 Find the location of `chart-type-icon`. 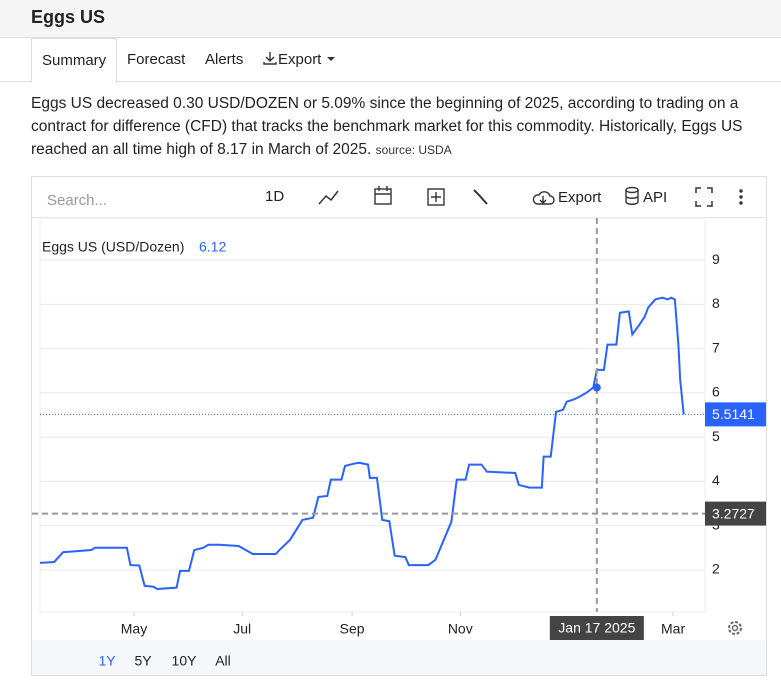

chart-type-icon is located at coordinates (328, 197).